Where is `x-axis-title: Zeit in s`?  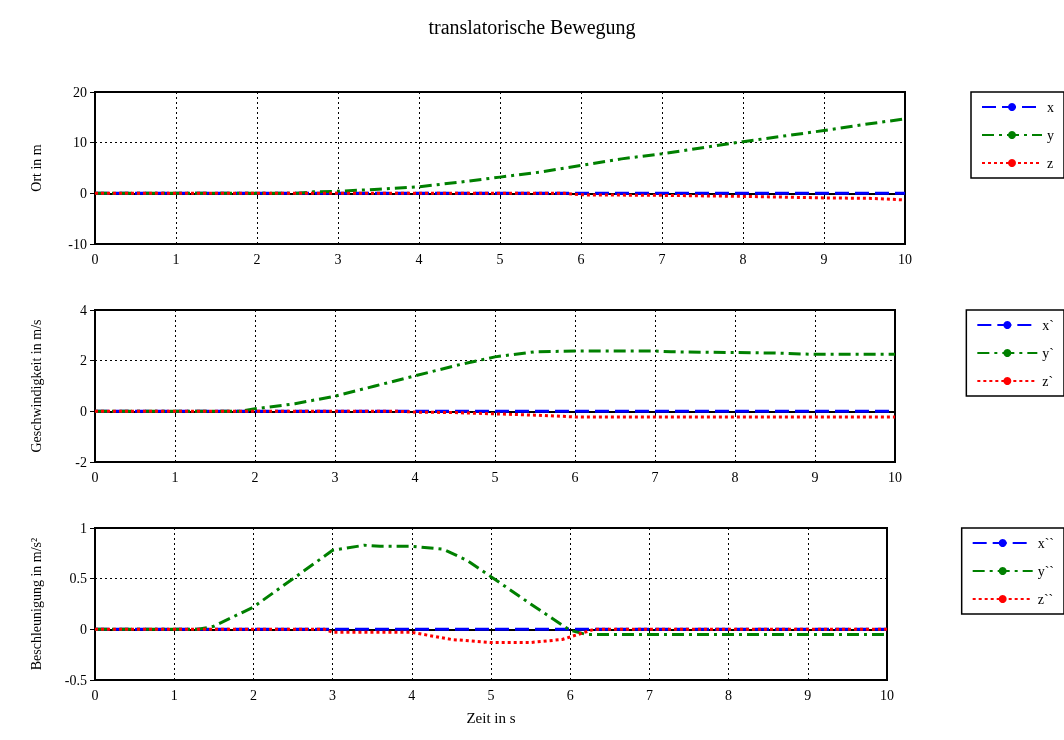
x-axis-title: Zeit in s is located at coordinates (491, 717).